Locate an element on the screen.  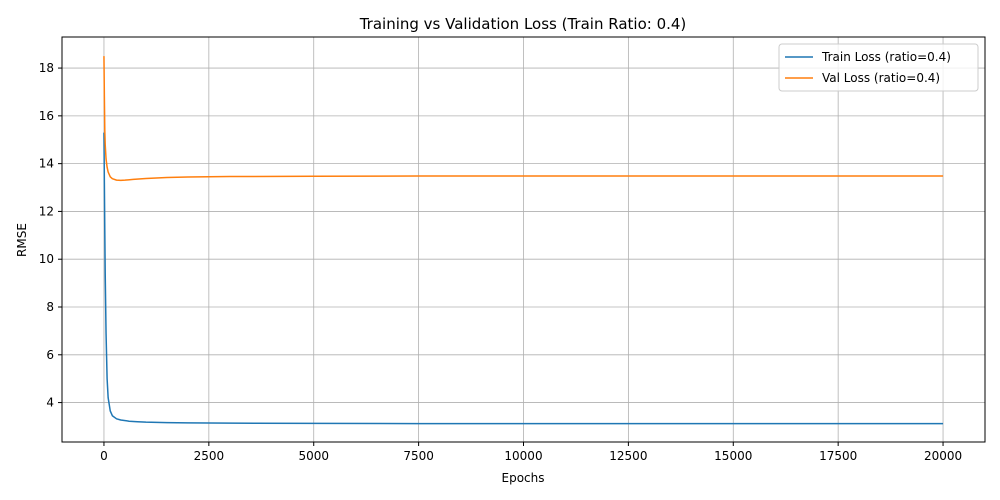
y-tick-label: 16 is located at coordinates (46, 116).